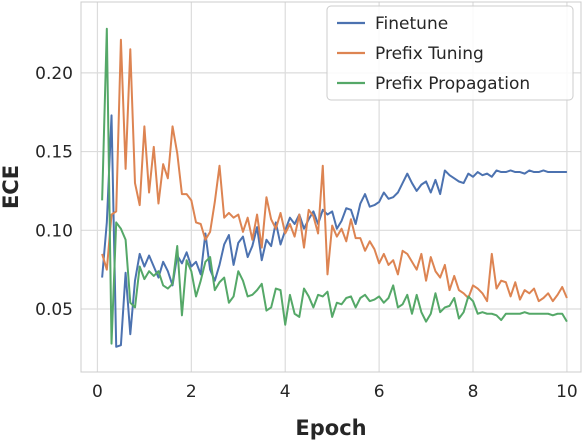 The image size is (584, 442). I want to click on legend: Finetune Prefix Tuning Prefix Propagation, so click(450, 53).